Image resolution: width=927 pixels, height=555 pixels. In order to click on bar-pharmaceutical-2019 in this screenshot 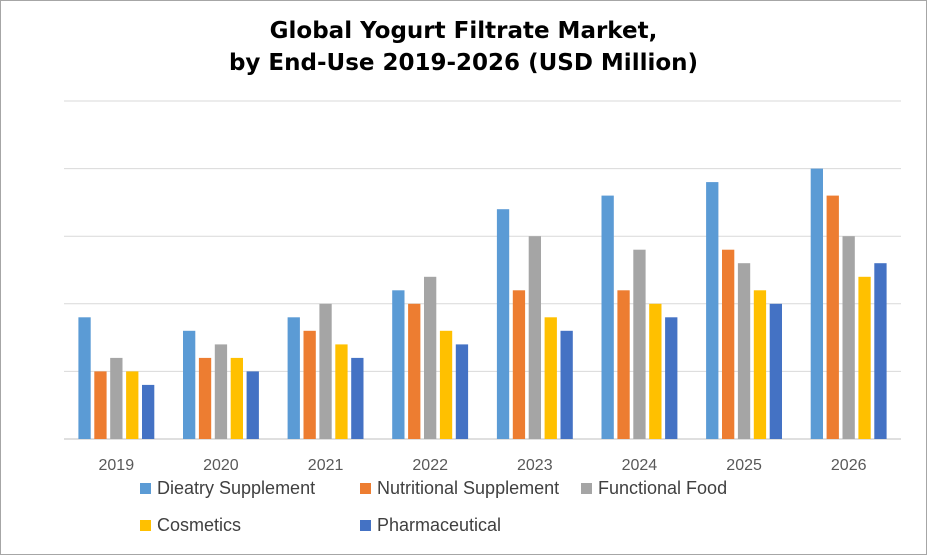, I will do `click(148, 411)`.